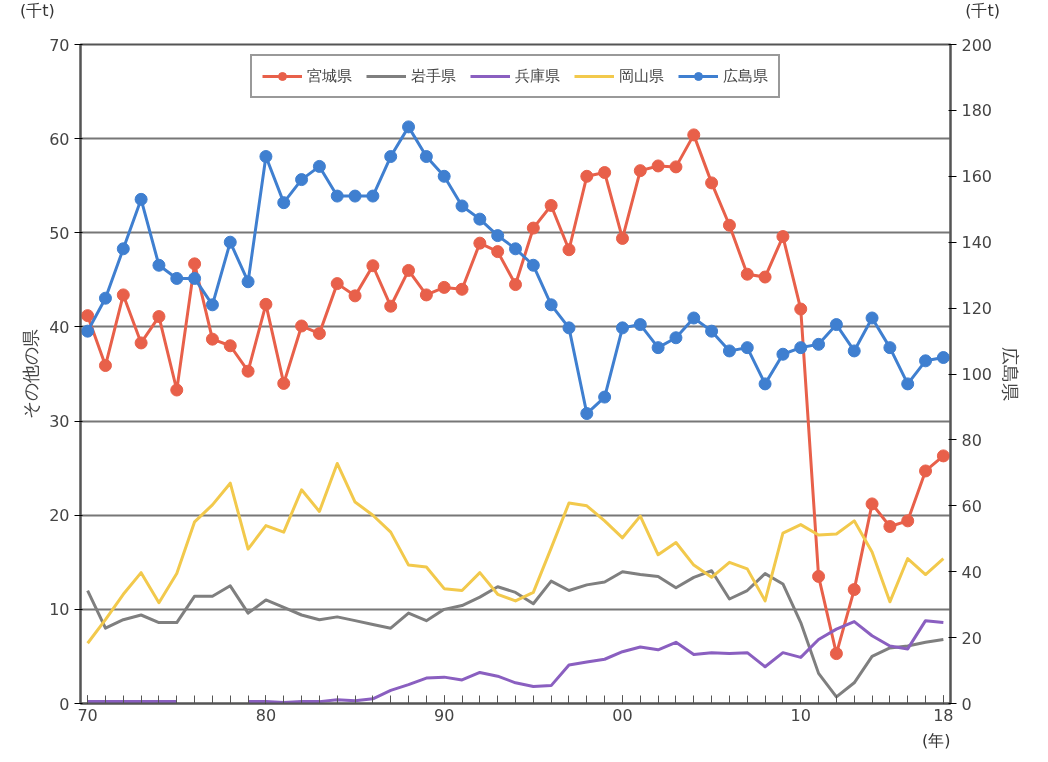 This screenshot has width=1048, height=762. What do you see at coordinates (977, 374) in the screenshot?
I see `y2-tick-label: 100` at bounding box center [977, 374].